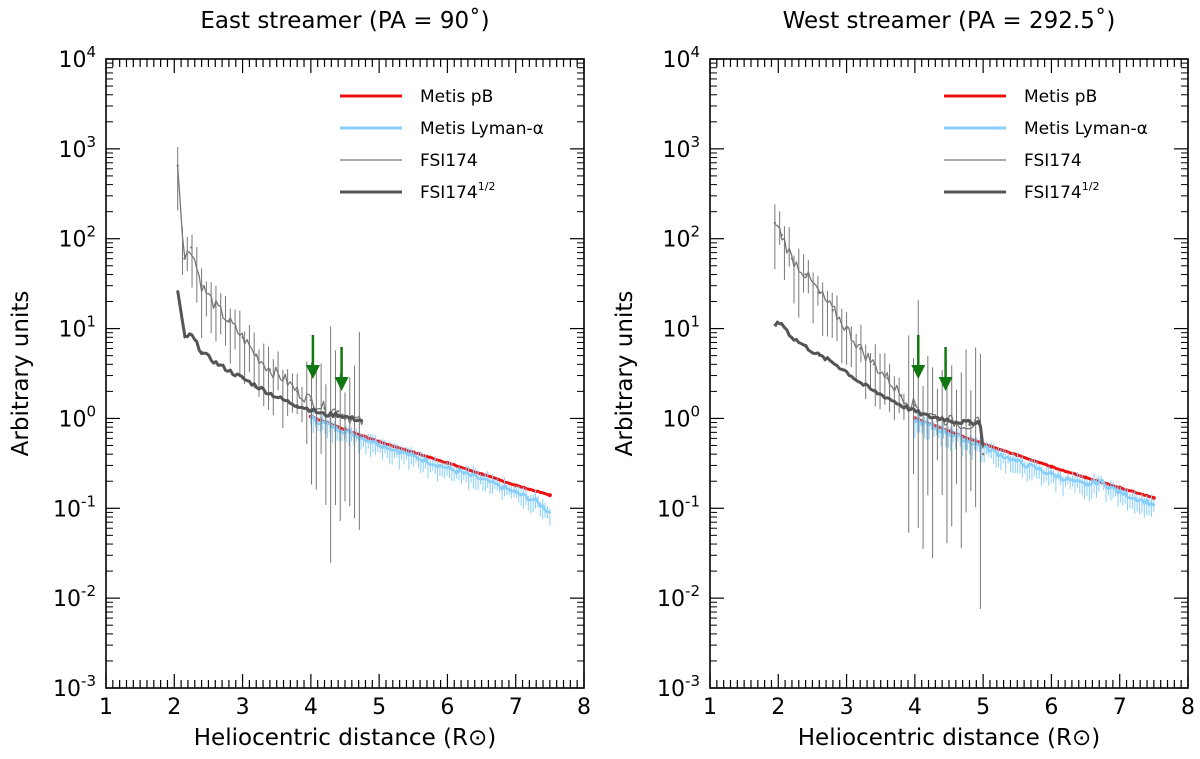  What do you see at coordinates (77, 328) in the screenshot?
I see `y-tick-label: 10¹` at bounding box center [77, 328].